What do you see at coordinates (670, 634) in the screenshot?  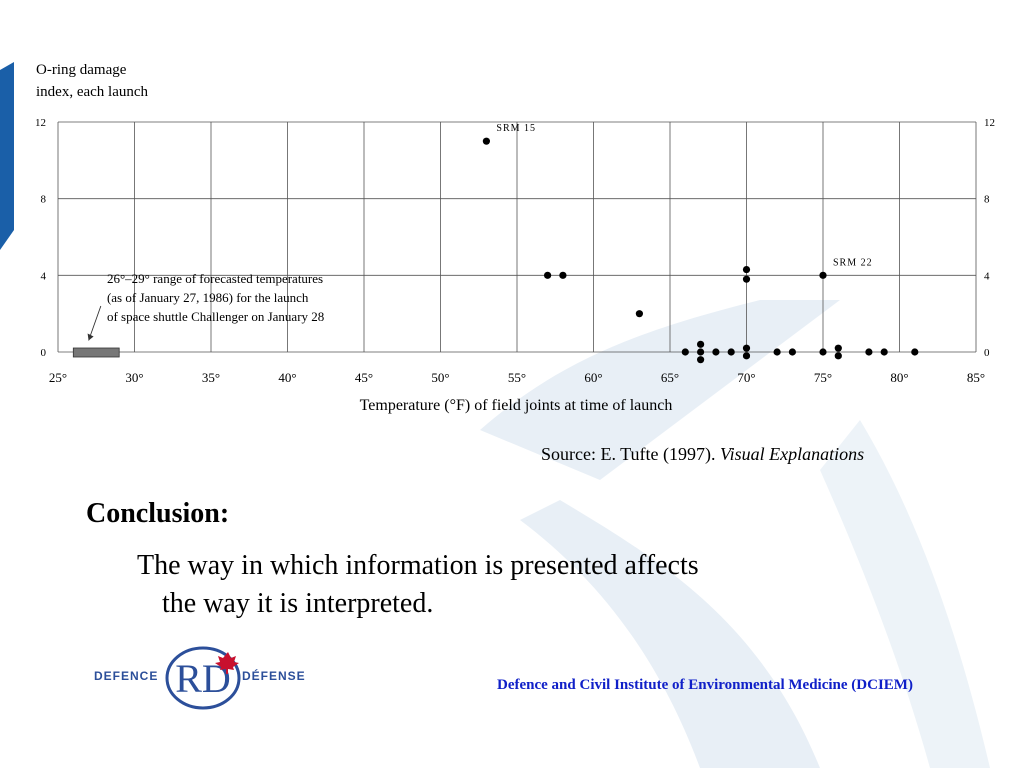 I see `swoosh-lower` at bounding box center [670, 634].